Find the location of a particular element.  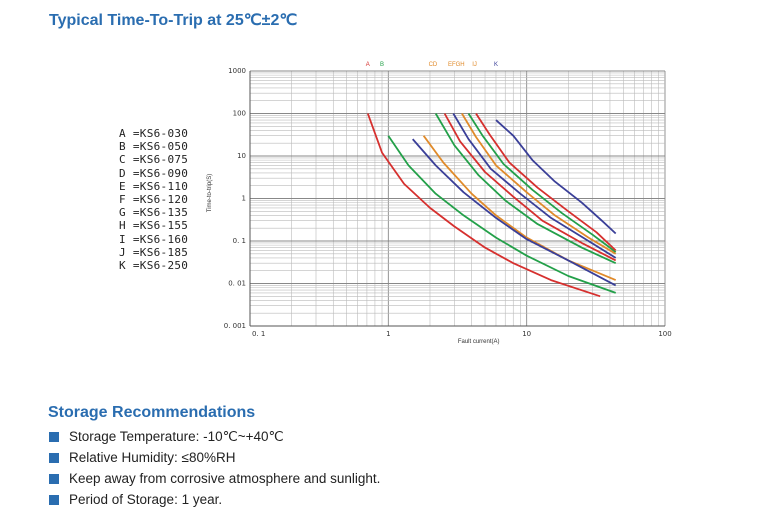

legend-entry: G =KS6-135 is located at coordinates (154, 213).